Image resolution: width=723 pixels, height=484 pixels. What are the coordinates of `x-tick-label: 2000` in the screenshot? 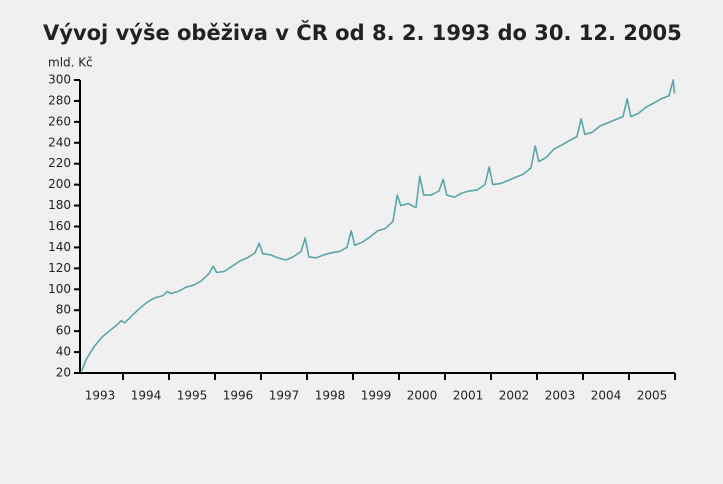 It's located at (422, 396).